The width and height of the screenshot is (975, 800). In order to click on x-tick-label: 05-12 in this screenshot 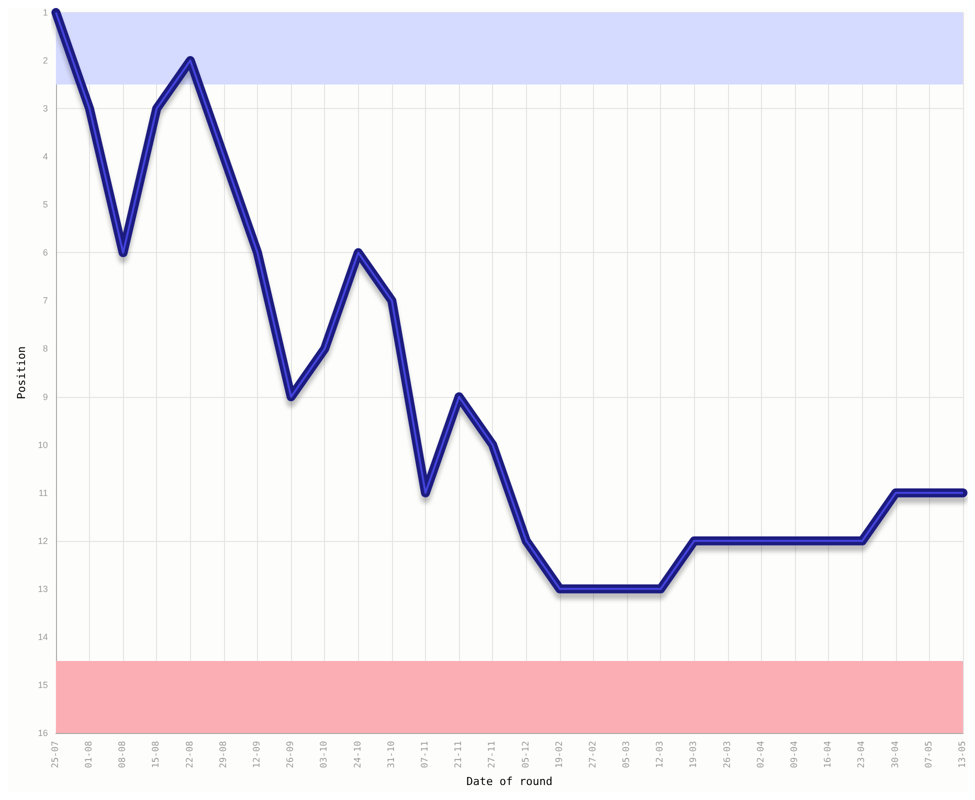, I will do `click(526, 754)`.